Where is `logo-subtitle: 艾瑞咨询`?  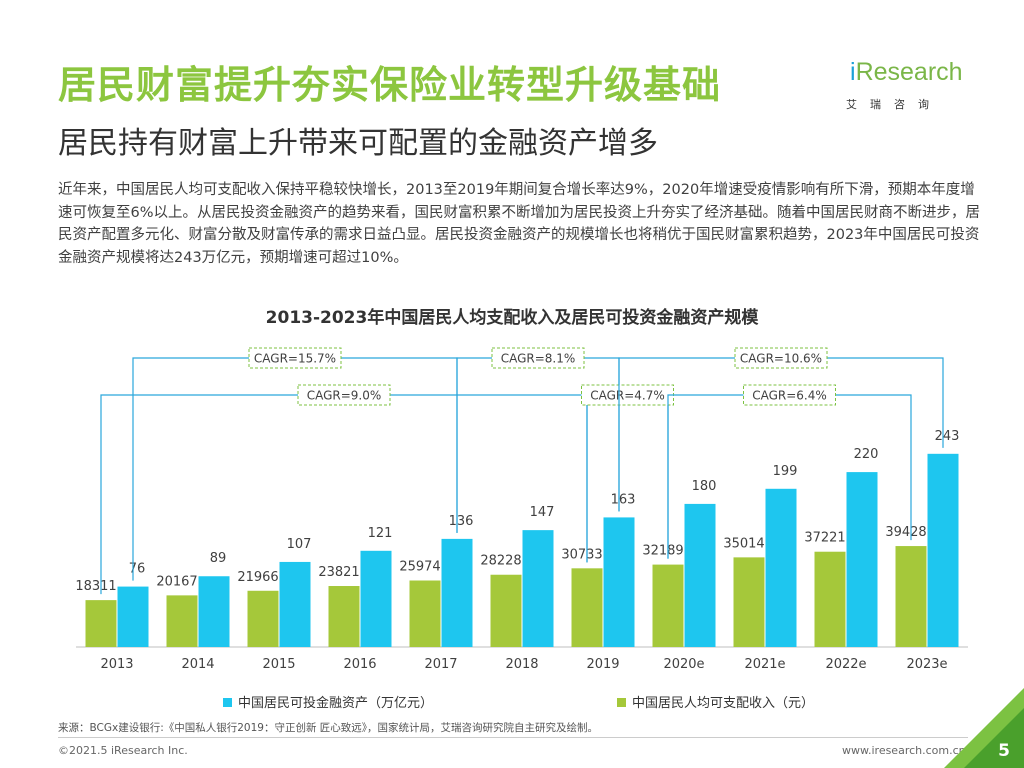
logo-subtitle: 艾瑞咨询 is located at coordinates (894, 104).